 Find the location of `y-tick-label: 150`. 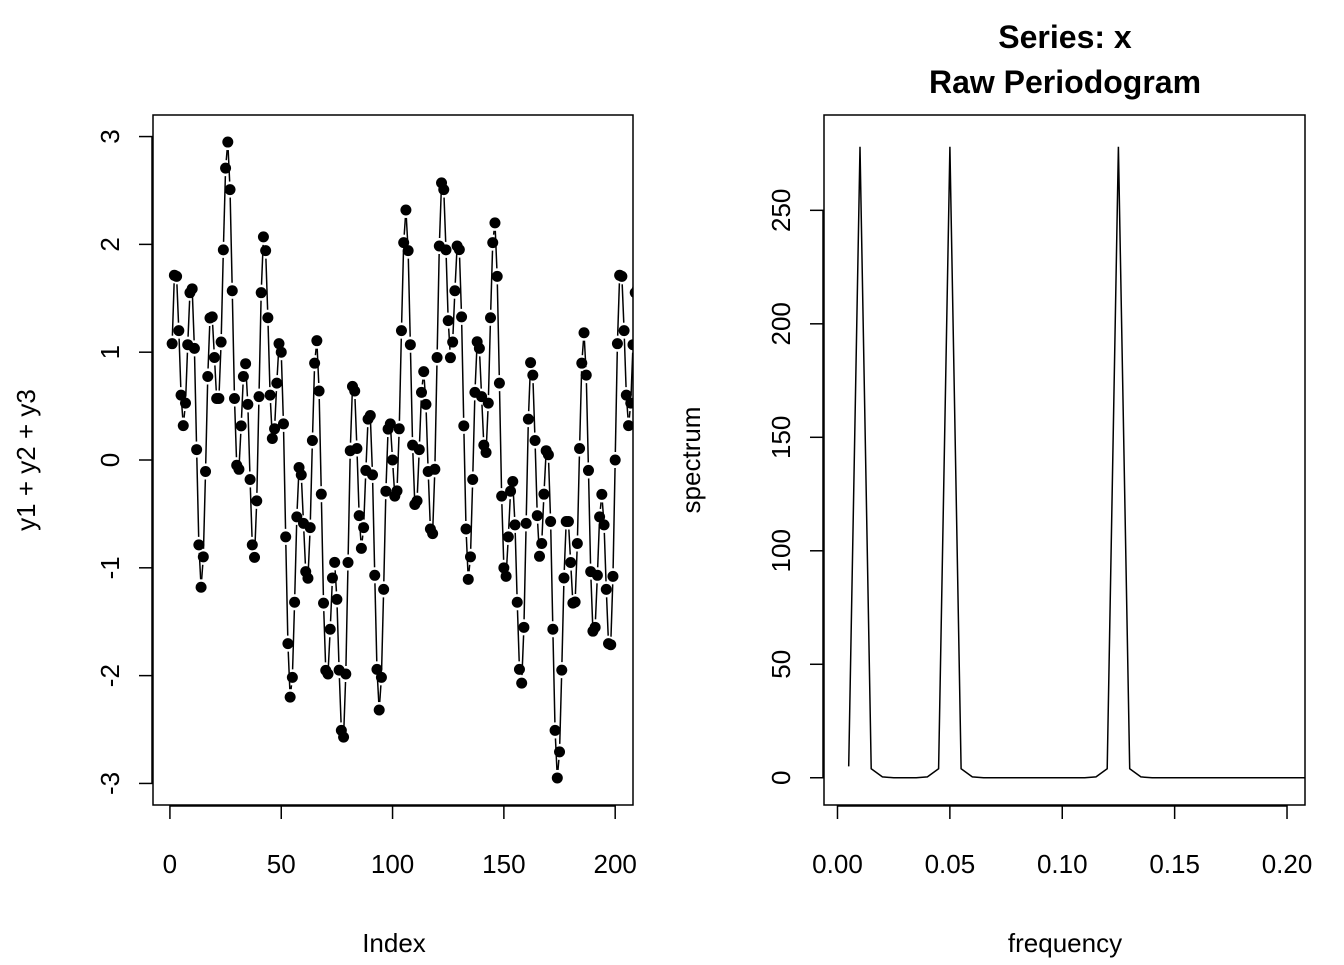

y-tick-label: 150 is located at coordinates (781, 437).